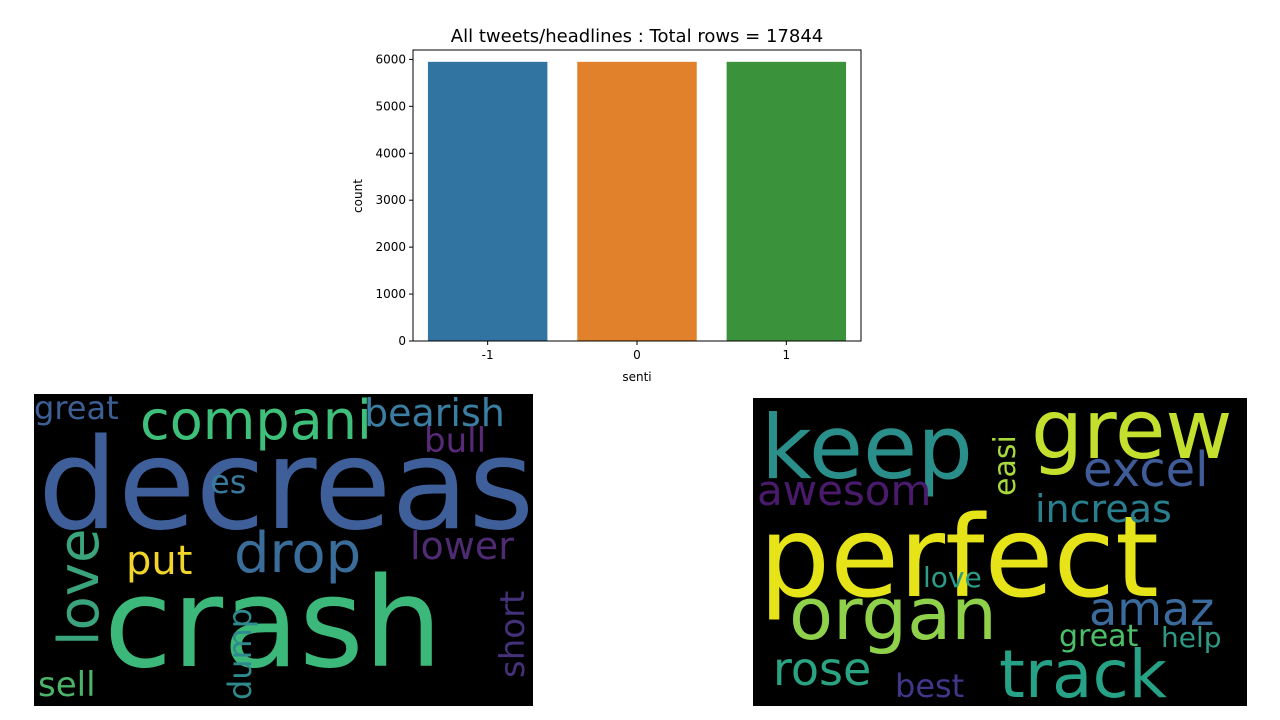  I want to click on y-tick-label: 6000, so click(390, 59).